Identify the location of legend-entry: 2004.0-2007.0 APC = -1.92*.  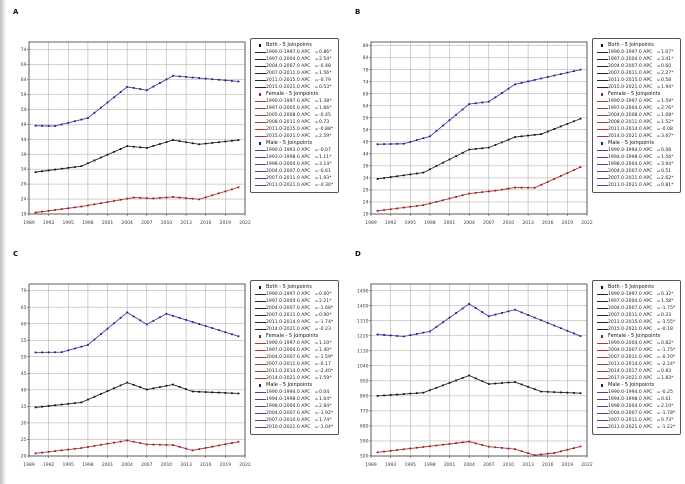
(294, 413).